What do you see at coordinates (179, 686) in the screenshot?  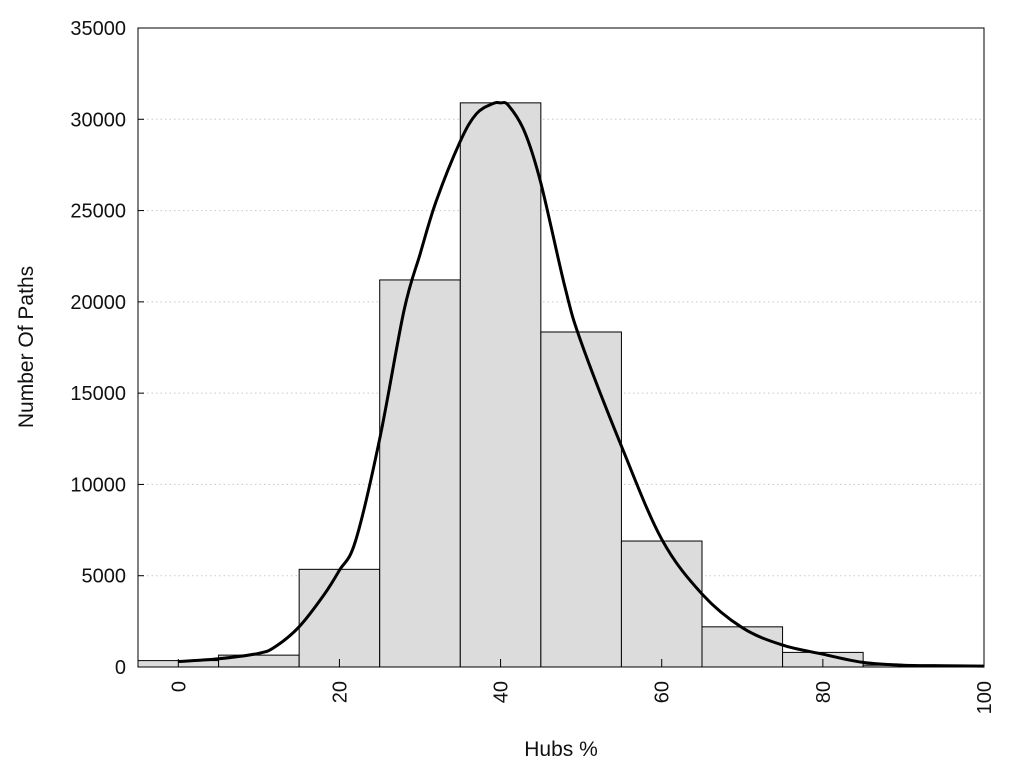 I see `x-tick-label-0: 0` at bounding box center [179, 686].